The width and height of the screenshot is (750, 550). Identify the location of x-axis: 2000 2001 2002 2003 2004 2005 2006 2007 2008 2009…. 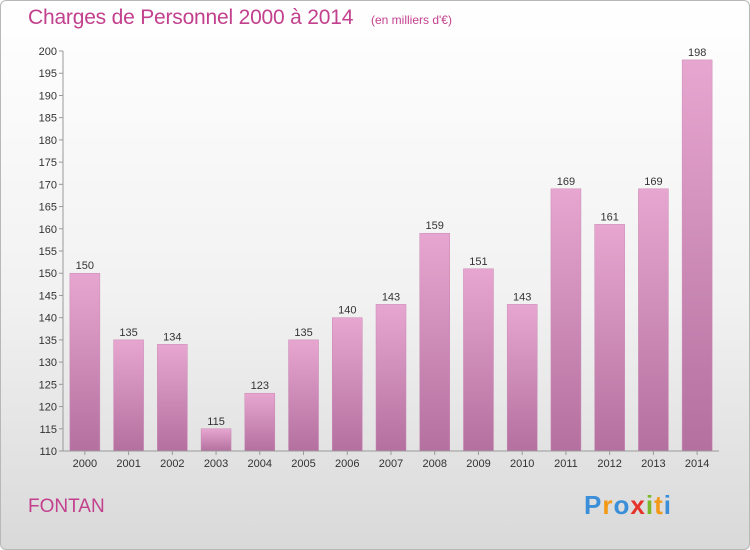
(391, 460).